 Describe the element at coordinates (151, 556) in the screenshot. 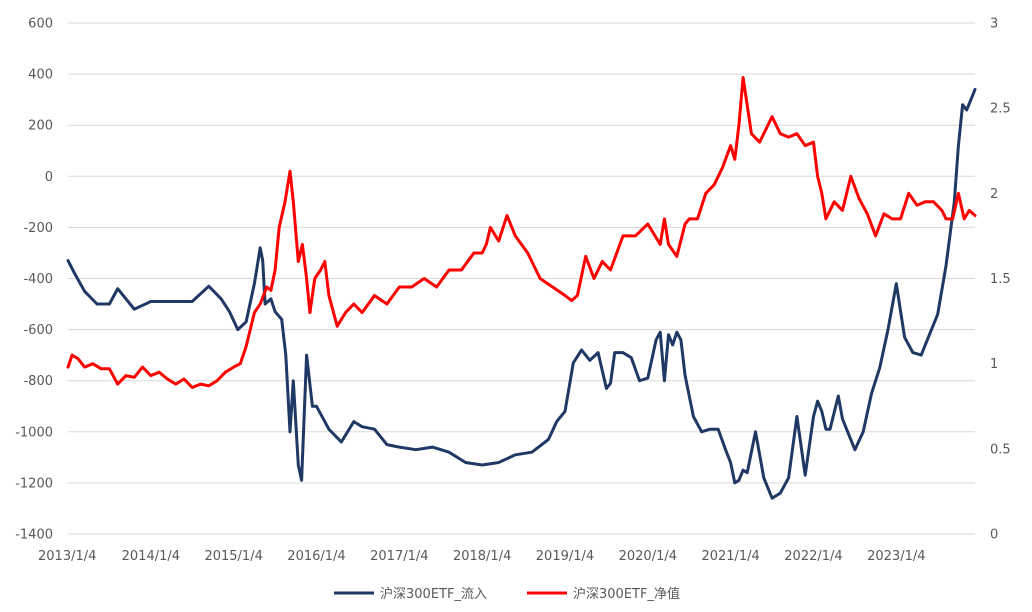

I see `x-tick-label: 2014/1/4` at that location.